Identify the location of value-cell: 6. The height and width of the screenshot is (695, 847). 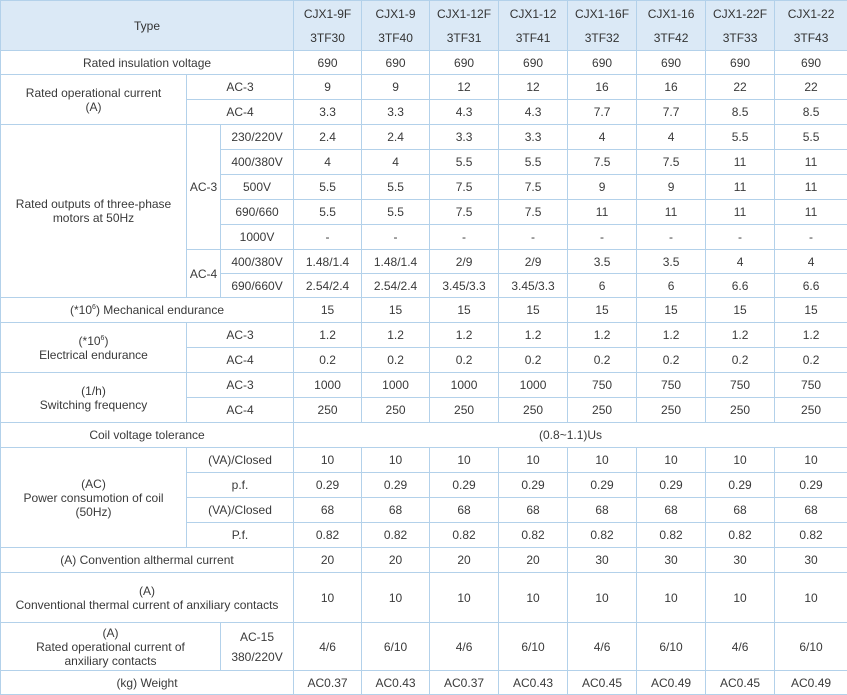
(602, 286).